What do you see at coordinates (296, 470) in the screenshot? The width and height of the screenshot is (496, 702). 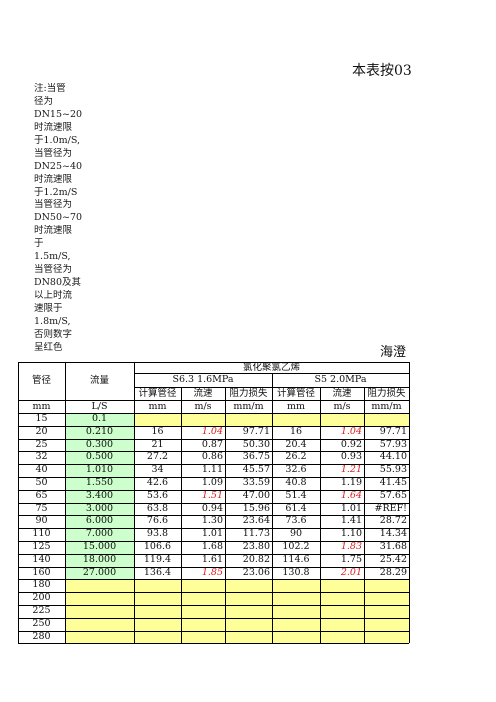 I see `cell-calc-dia: 32.6` at bounding box center [296, 470].